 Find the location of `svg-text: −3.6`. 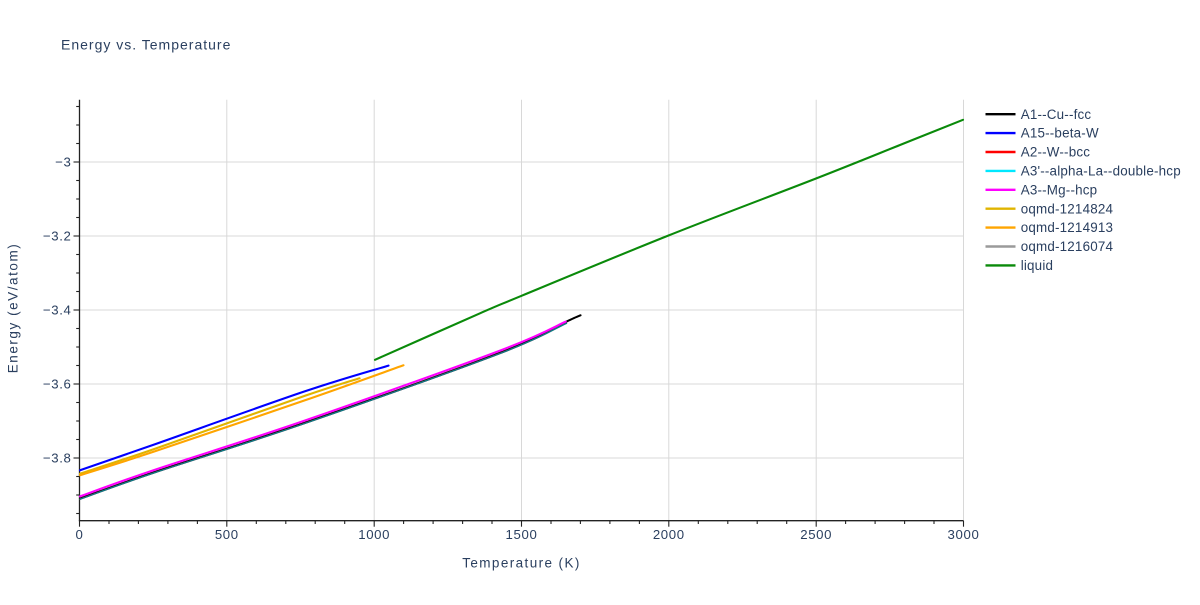

svg-text: −3.6 is located at coordinates (57, 384).